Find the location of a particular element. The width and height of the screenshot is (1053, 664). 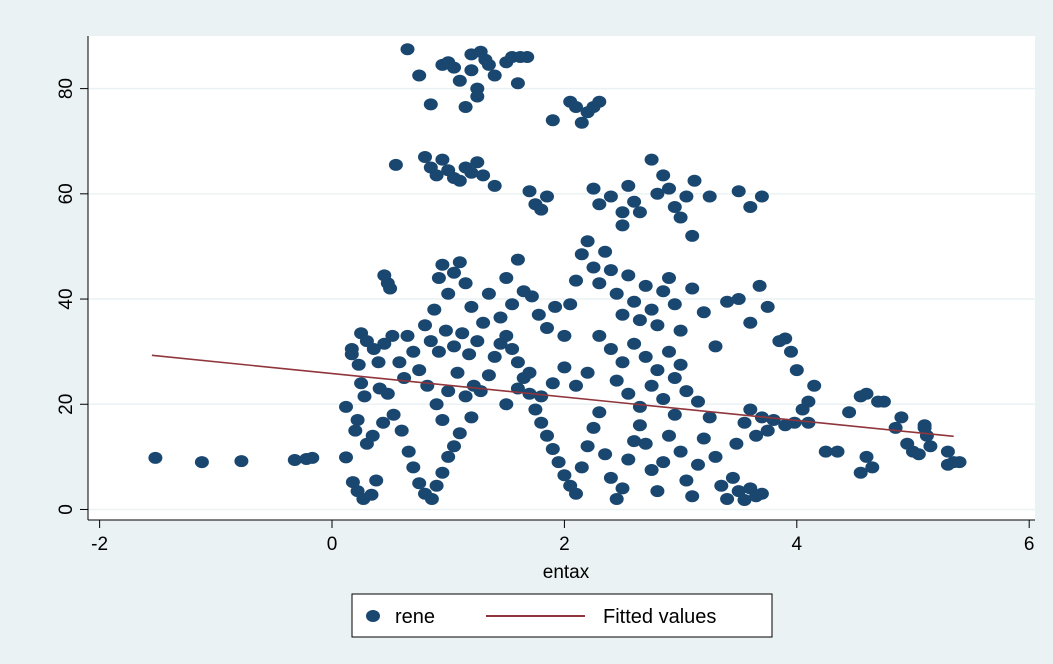

fitted-line is located at coordinates (552, 396).